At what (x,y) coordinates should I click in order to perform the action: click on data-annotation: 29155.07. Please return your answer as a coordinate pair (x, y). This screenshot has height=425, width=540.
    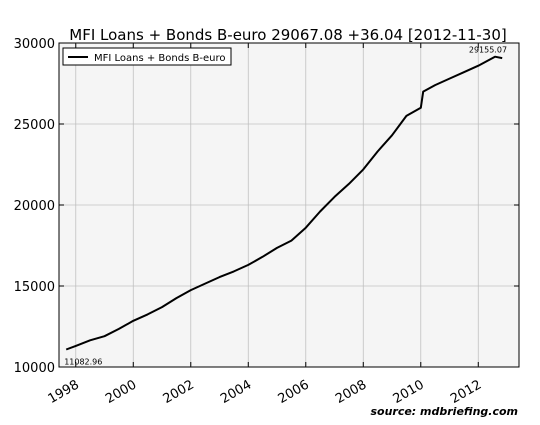
    Looking at the image, I should click on (488, 50).